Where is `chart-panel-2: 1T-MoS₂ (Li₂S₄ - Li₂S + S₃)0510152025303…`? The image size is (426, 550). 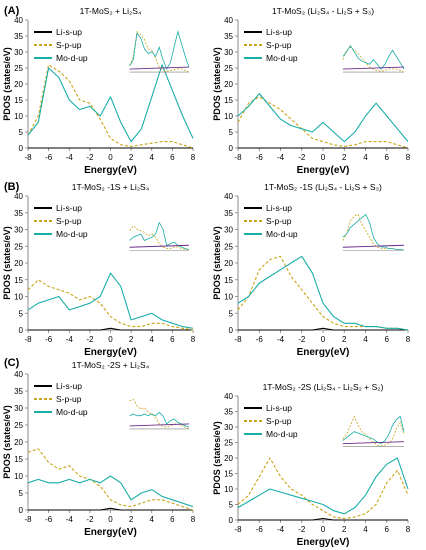 chart-panel-2: 1T-MoS₂ (Li₂S₄ - Li₂S + S₃)0510152025303… is located at coordinates (311, 91).